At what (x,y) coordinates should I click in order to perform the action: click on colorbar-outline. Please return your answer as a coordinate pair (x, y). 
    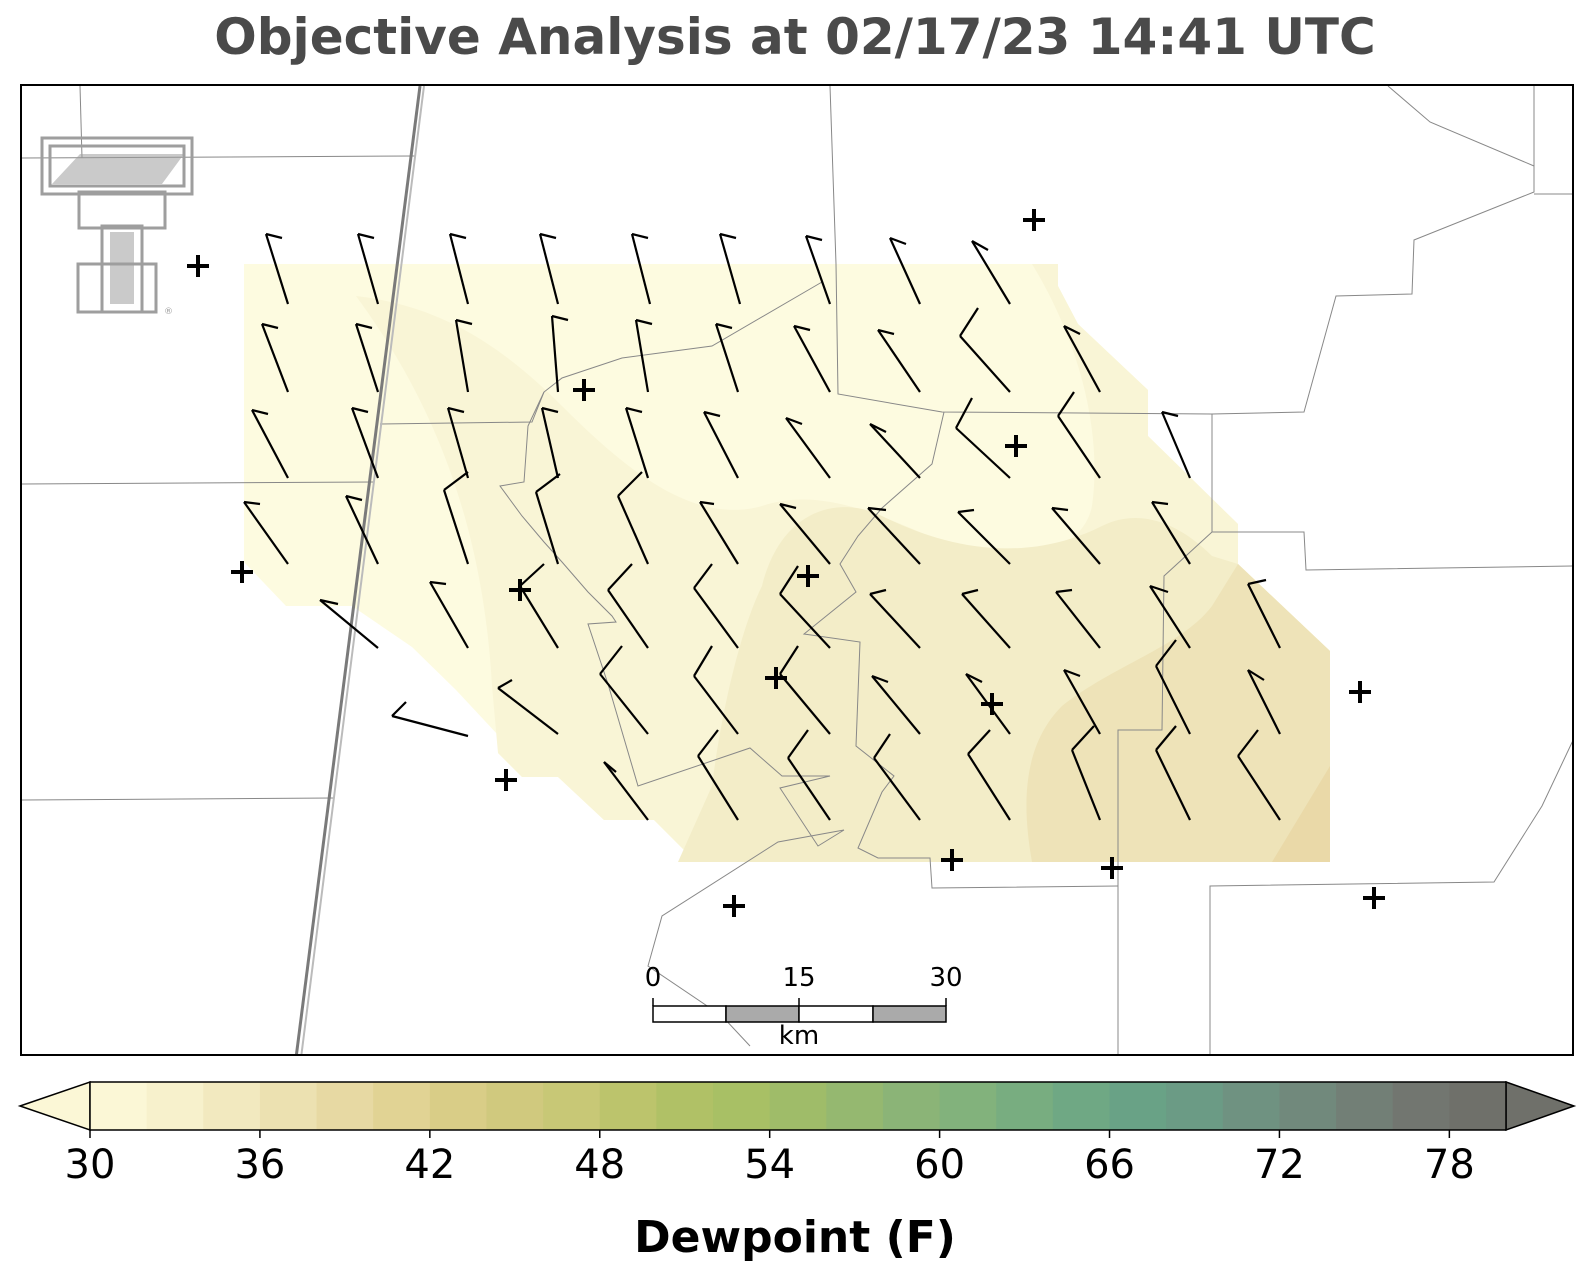
    Looking at the image, I should click on (798, 1106).